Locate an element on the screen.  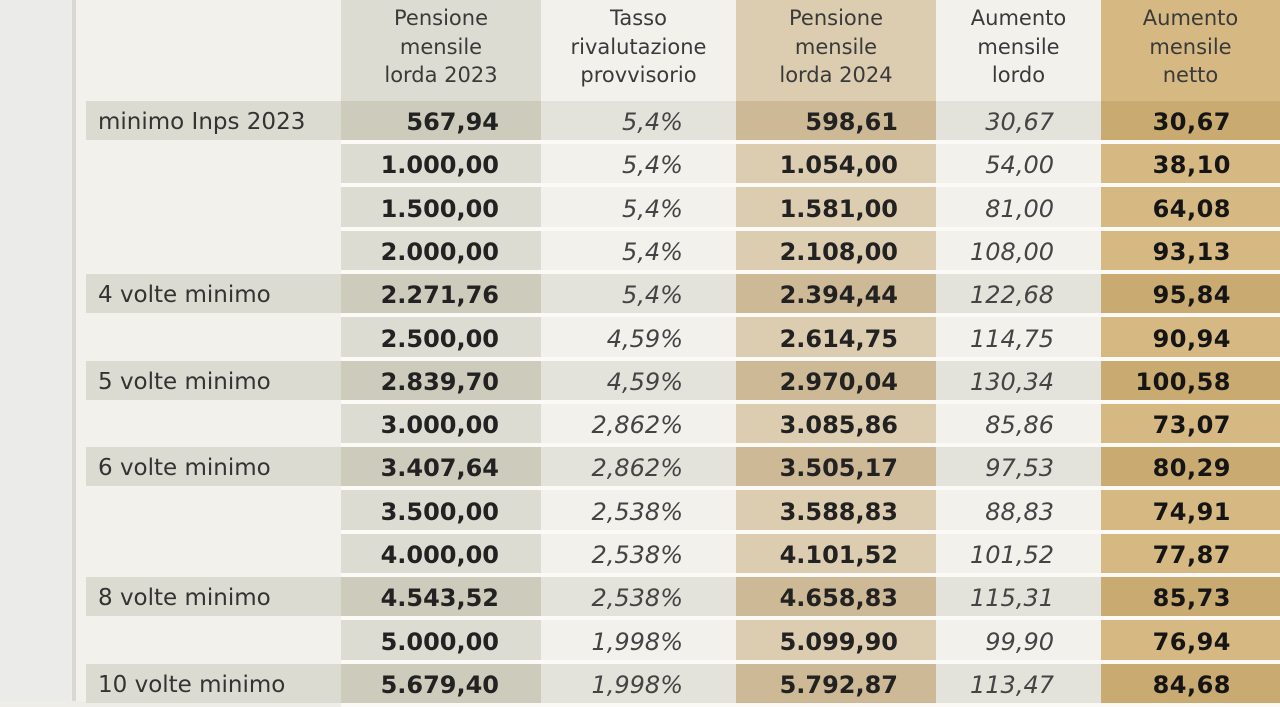
cell-lorda-2024: 2.394,44 is located at coordinates (838, 295).